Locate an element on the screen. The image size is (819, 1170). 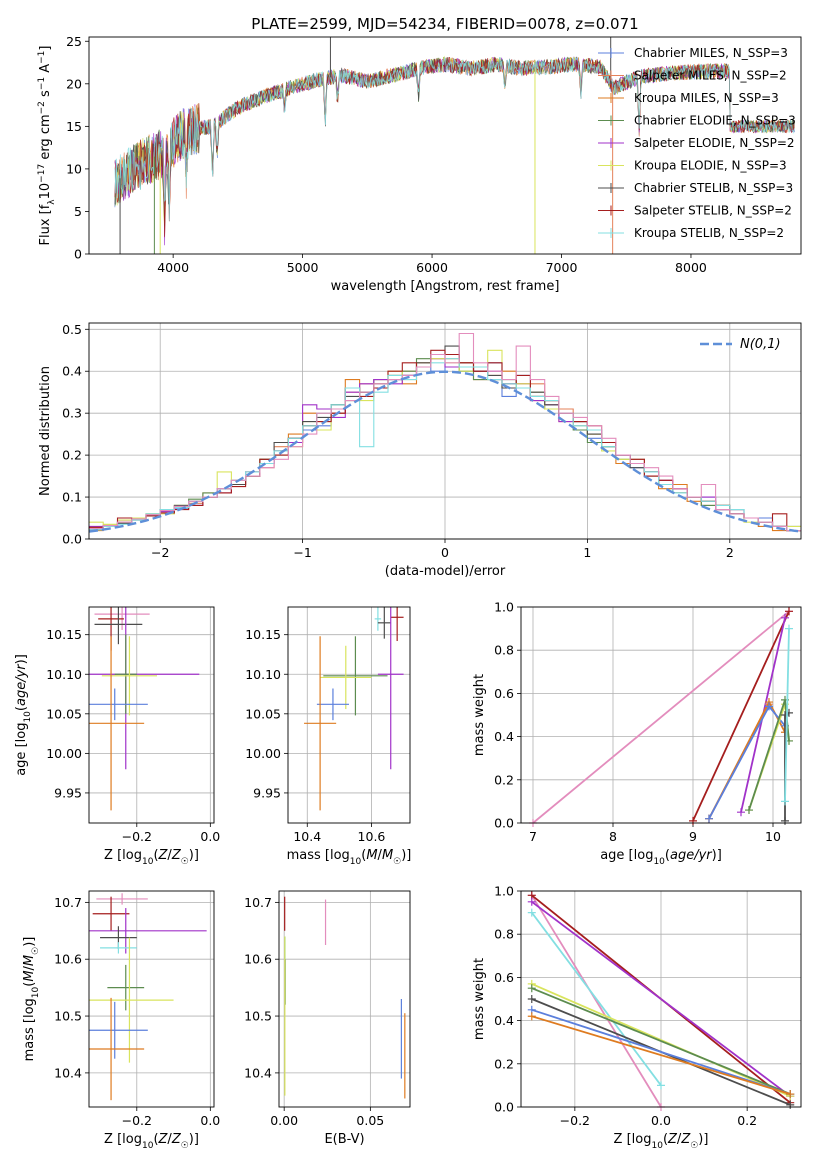
y-tick-label: 0.5 is located at coordinates (72, 329).